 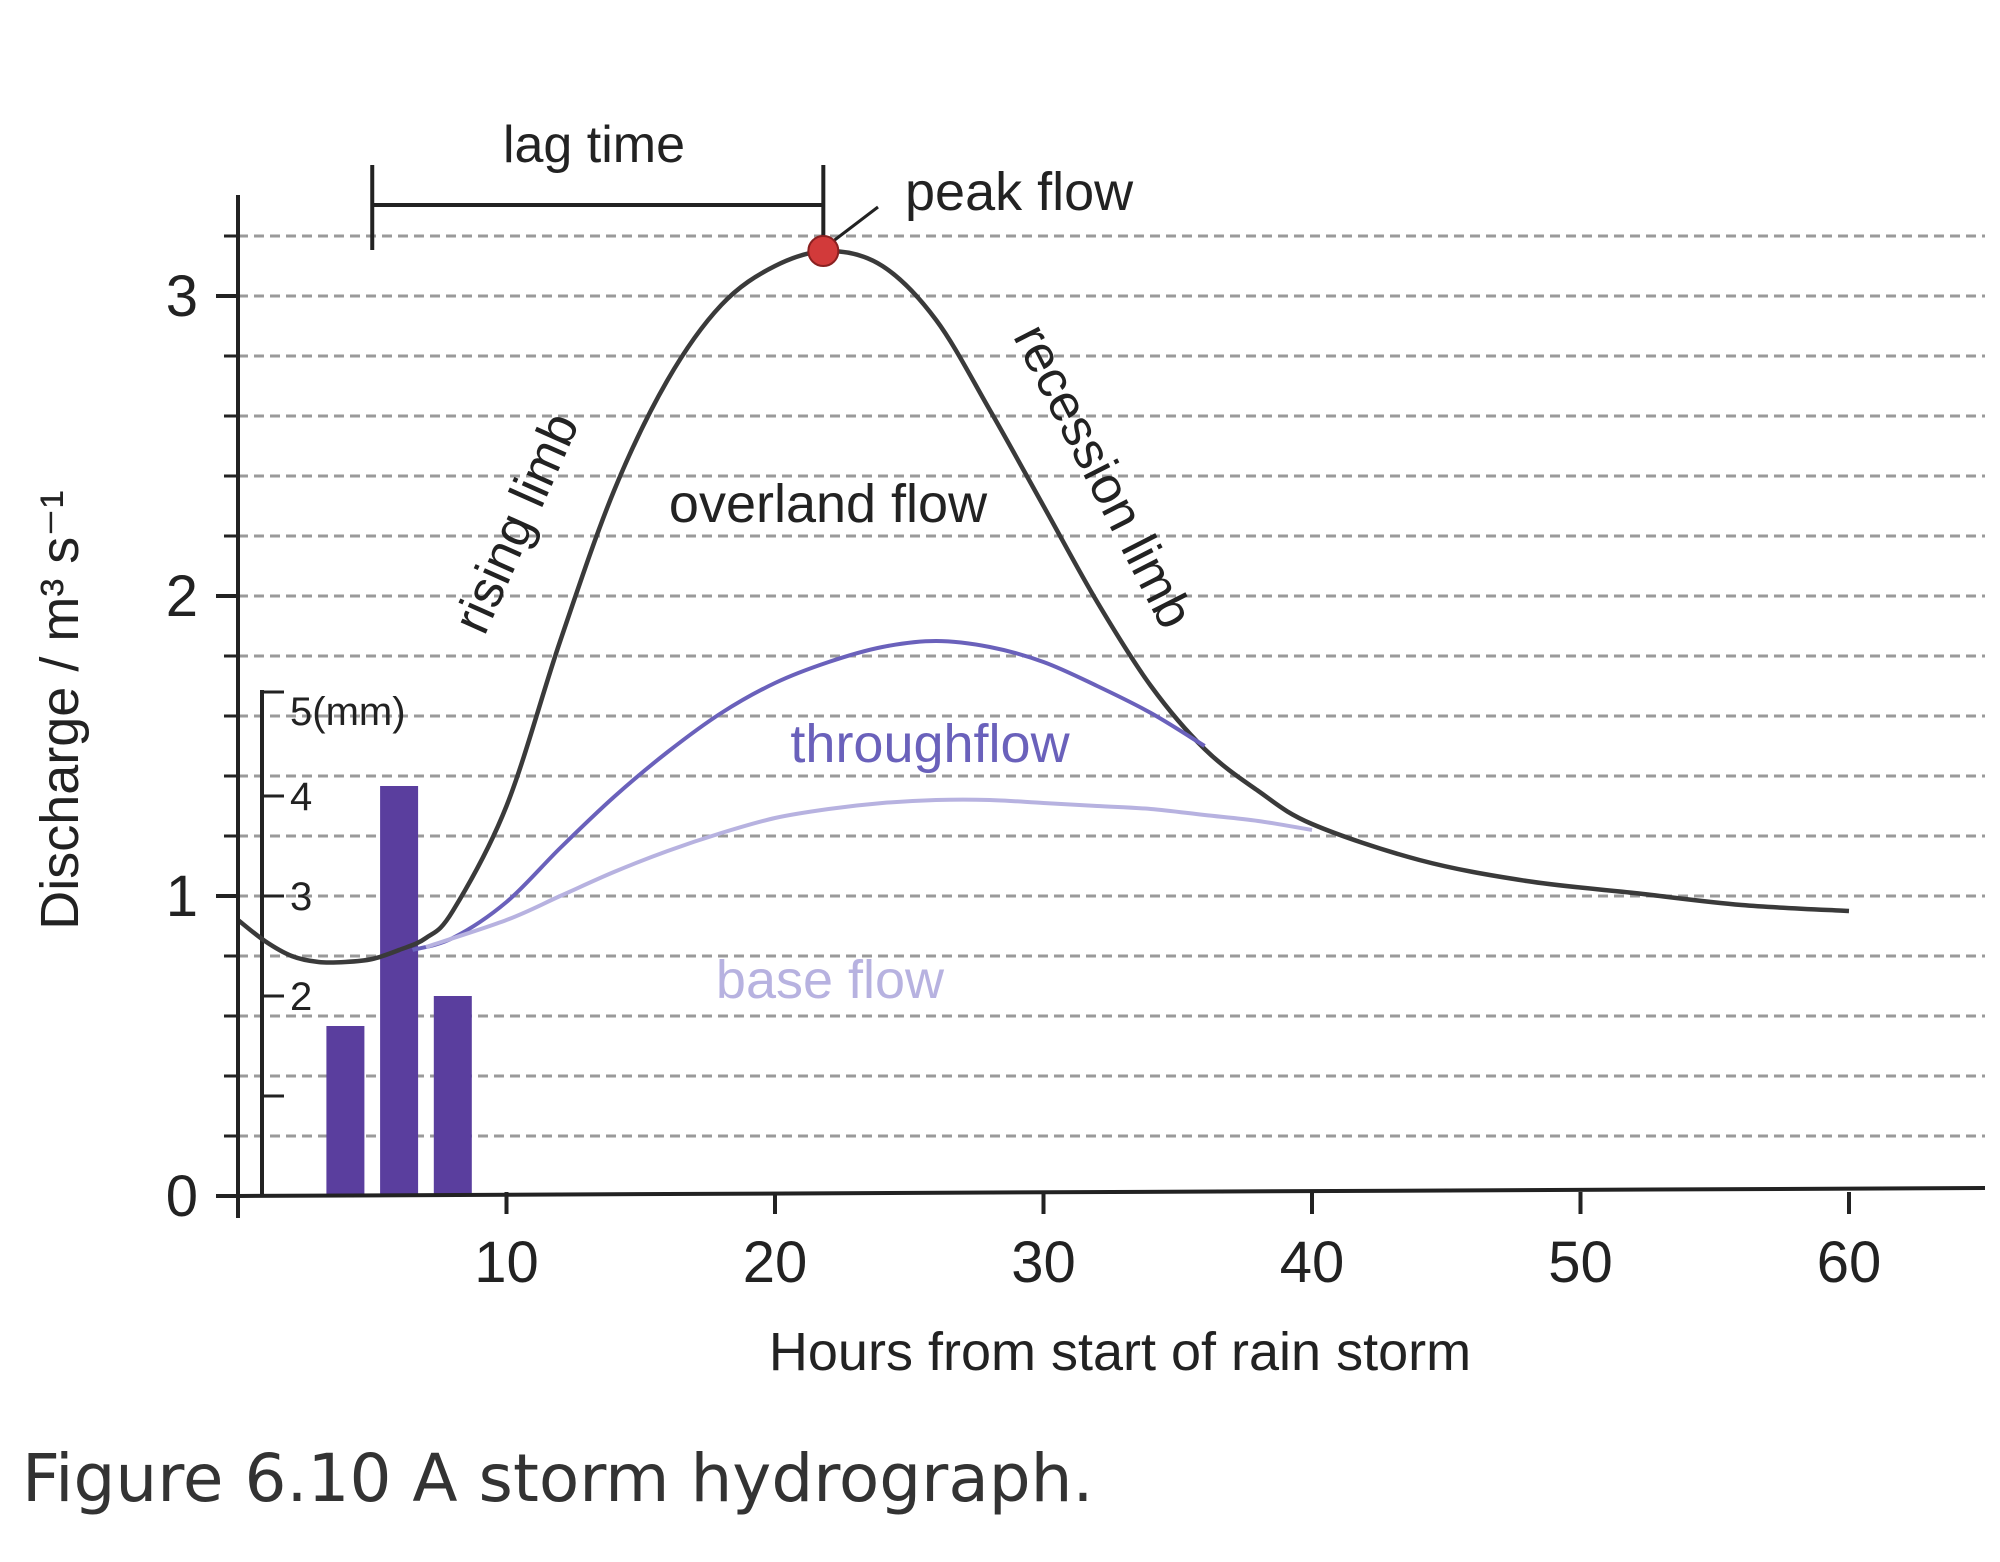 What do you see at coordinates (1019, 192) in the screenshot?
I see `annotation-peak-flow: peak flow` at bounding box center [1019, 192].